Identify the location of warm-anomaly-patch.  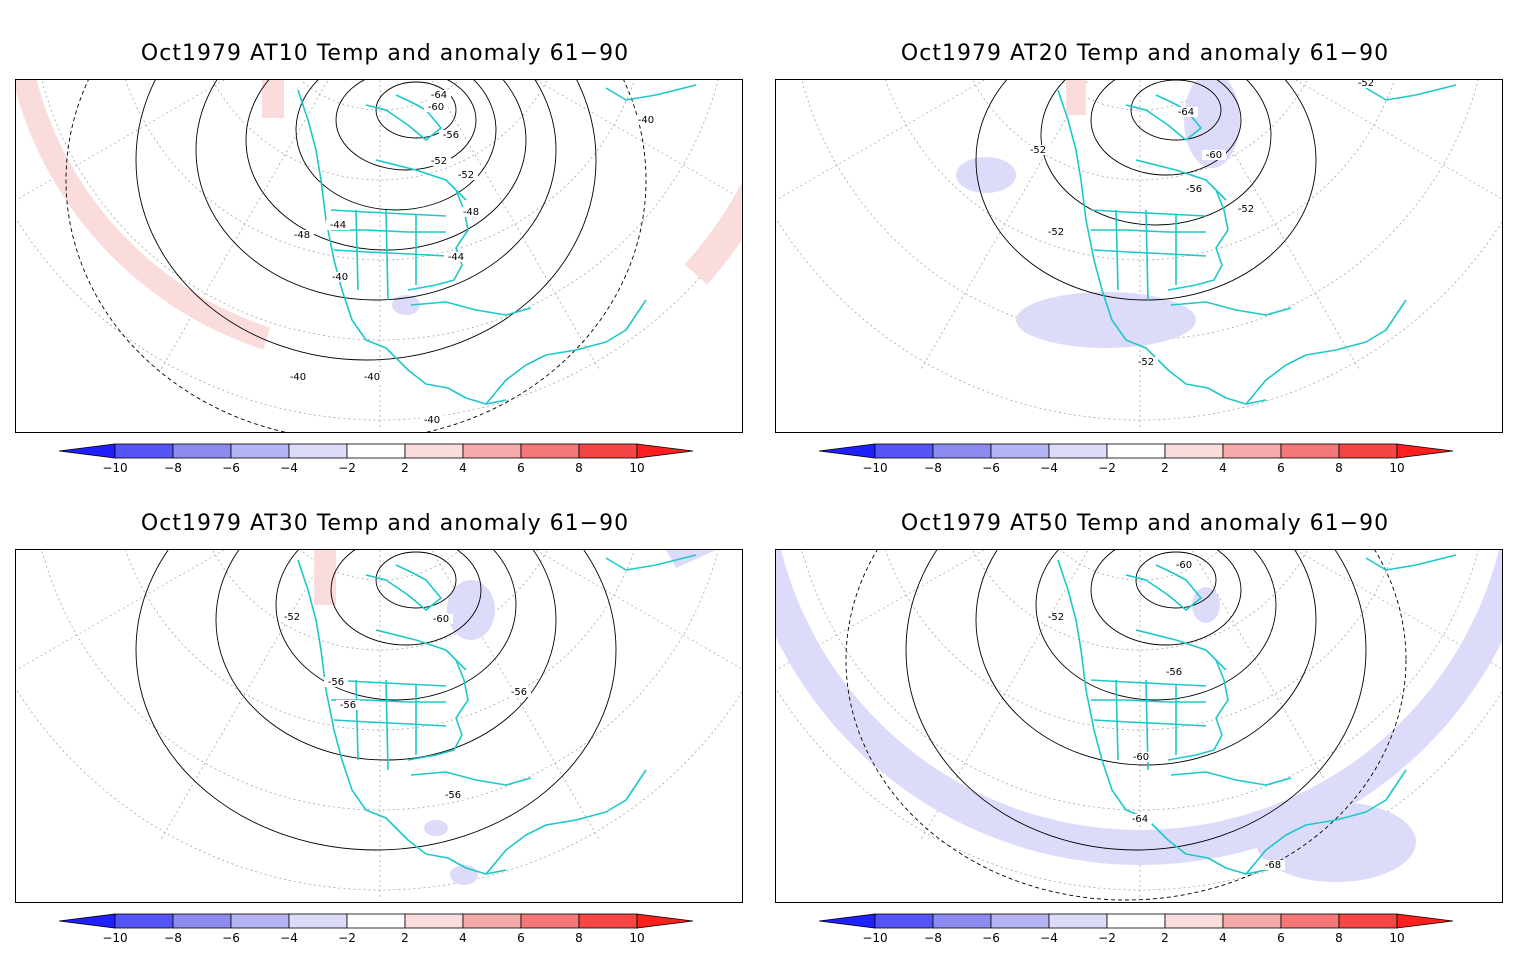
(1076, 97).